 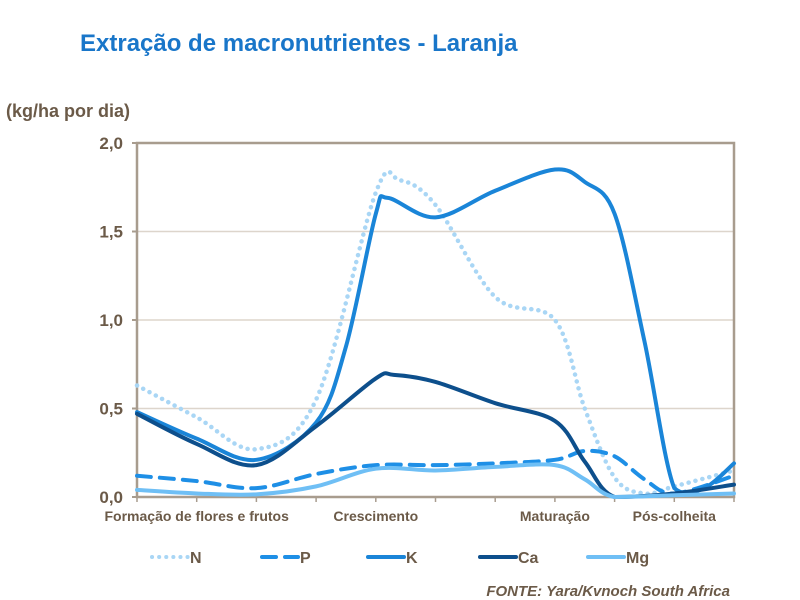 I want to click on x-category-label: Formação de flores e frutos, so click(x=197, y=516).